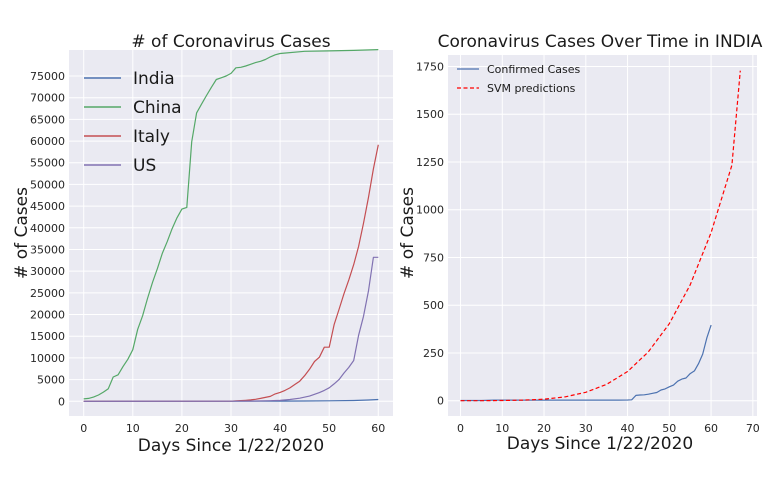 This screenshot has width=773, height=496. What do you see at coordinates (47, 315) in the screenshot?
I see `y-tick-label: 20000` at bounding box center [47, 315].